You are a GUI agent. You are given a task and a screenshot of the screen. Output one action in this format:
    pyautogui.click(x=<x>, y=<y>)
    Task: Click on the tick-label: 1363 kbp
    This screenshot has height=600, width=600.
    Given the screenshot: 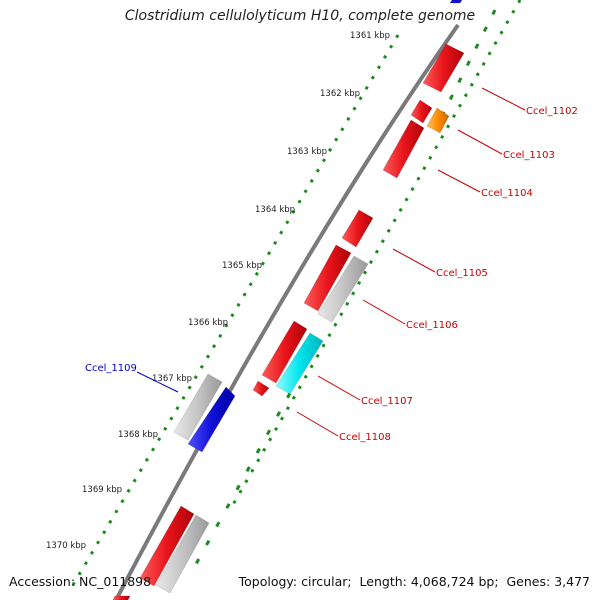 What is the action you would take?
    pyautogui.click(x=307, y=152)
    